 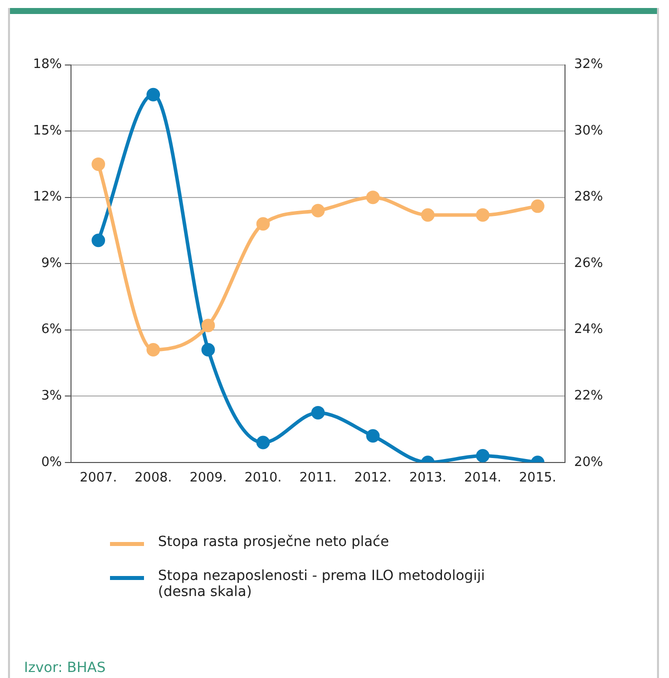 What do you see at coordinates (589, 462) in the screenshot?
I see `y2-tick-label: 20%` at bounding box center [589, 462].